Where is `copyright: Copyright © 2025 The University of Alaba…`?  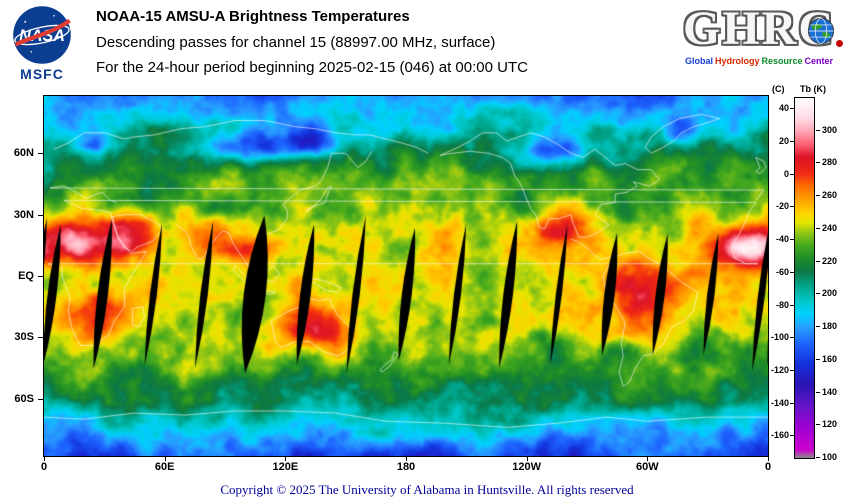
copyright: Copyright © 2025 The University of Alaba… is located at coordinates (427, 489).